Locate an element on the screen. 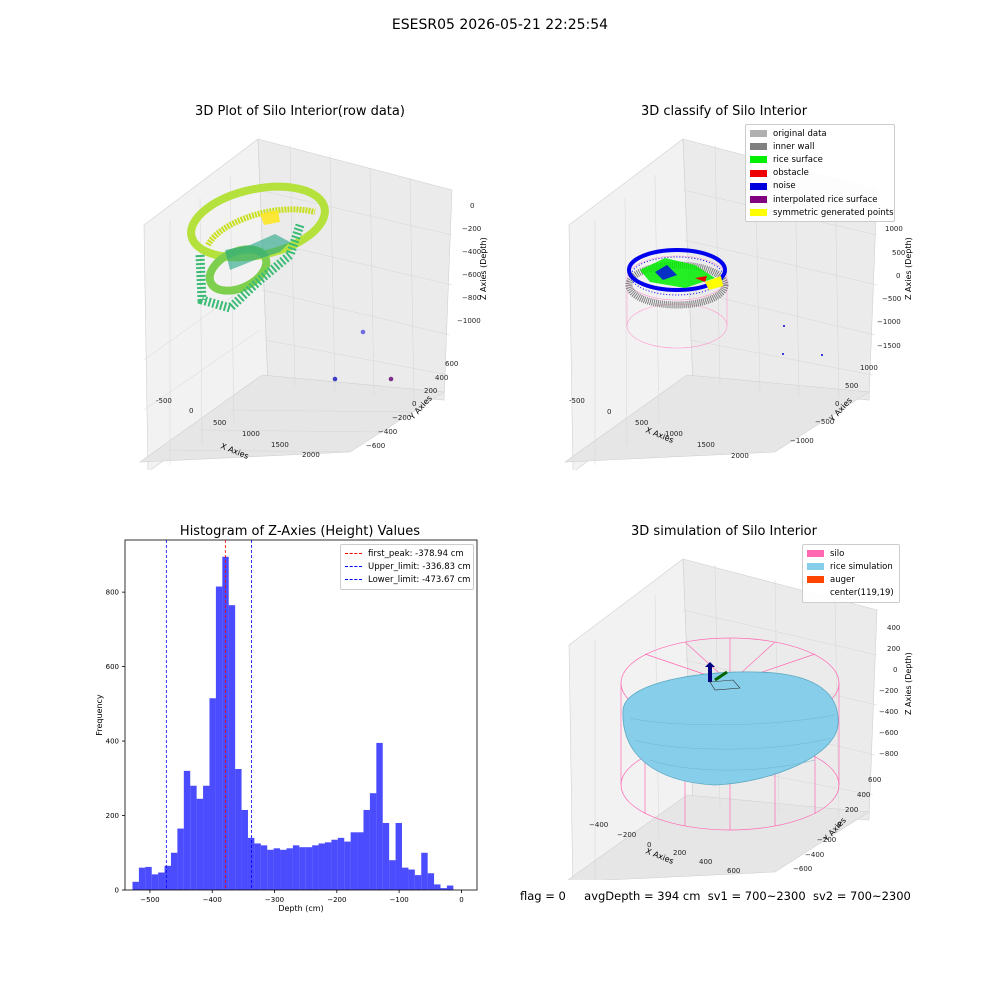  histogram-y-tick-label: 800 is located at coordinates (112, 593).